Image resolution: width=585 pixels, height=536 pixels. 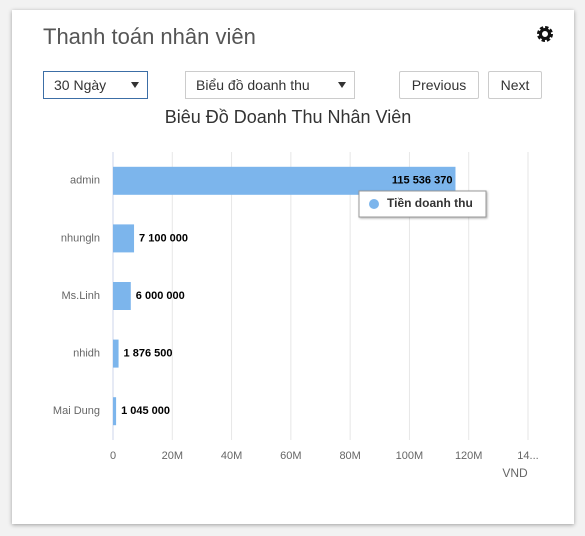 I want to click on chart-select-text: Biểu đồ doanh thu, so click(x=253, y=85).